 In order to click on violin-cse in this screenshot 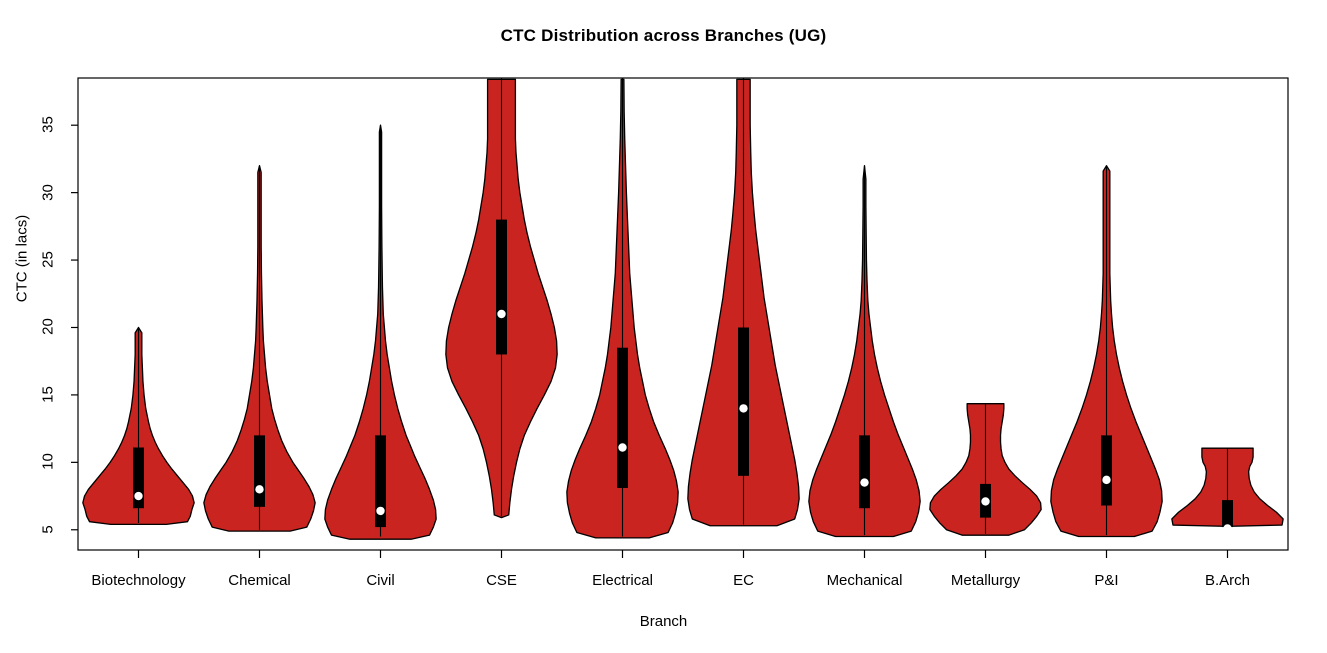, I will do `click(501, 298)`.